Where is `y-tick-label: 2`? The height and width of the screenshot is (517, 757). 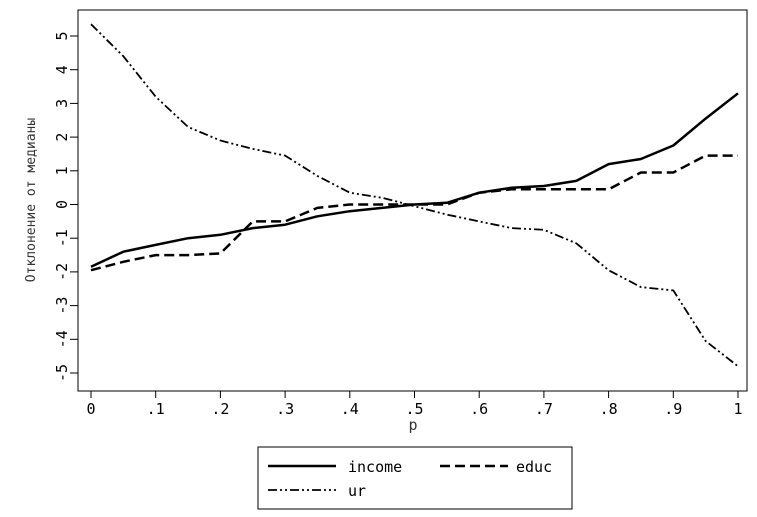 y-tick-label: 2 is located at coordinates (62, 137).